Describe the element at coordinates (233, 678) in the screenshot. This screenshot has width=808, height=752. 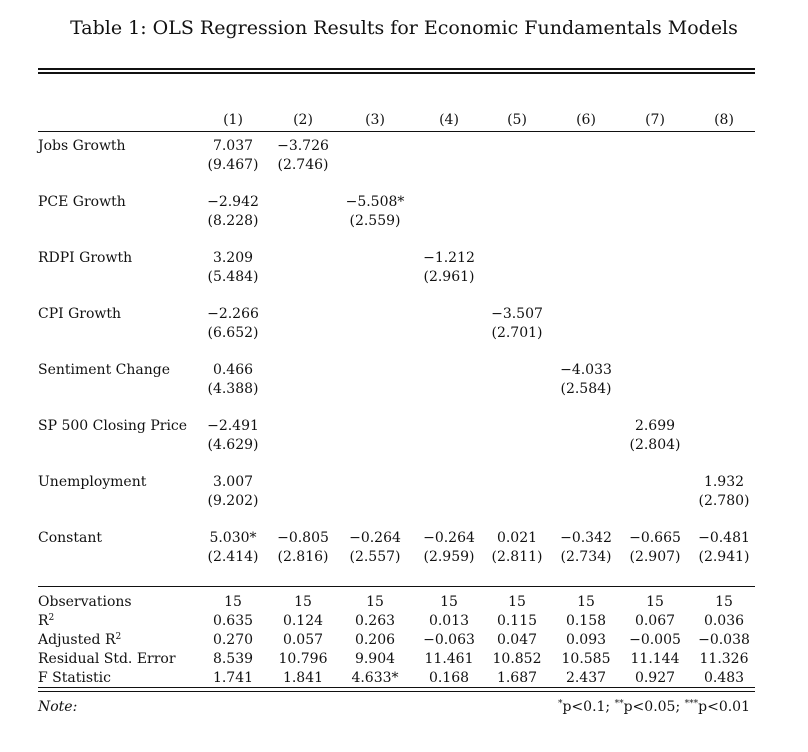
I see `stat-value: 1.741` at that location.